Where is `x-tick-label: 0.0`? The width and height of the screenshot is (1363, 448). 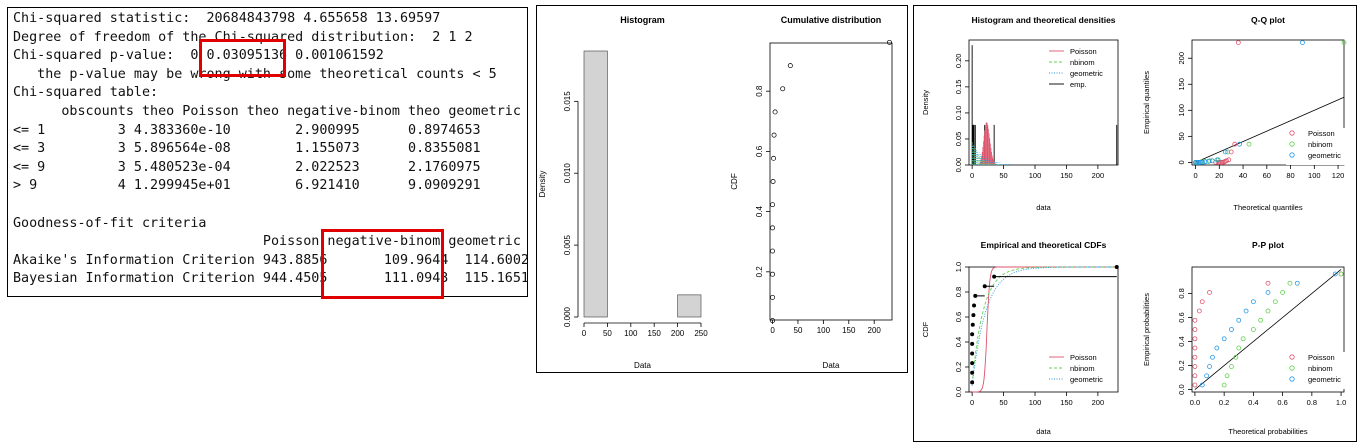 x-tick-label: 0.0 is located at coordinates (1195, 402).